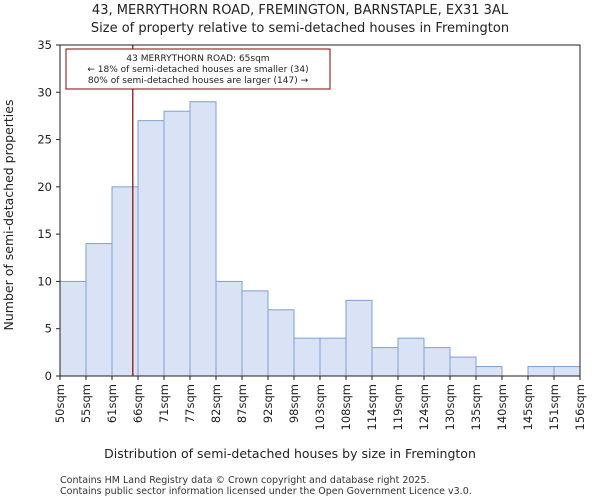  What do you see at coordinates (203, 239) in the screenshot?
I see `bar-77sqm` at bounding box center [203, 239].